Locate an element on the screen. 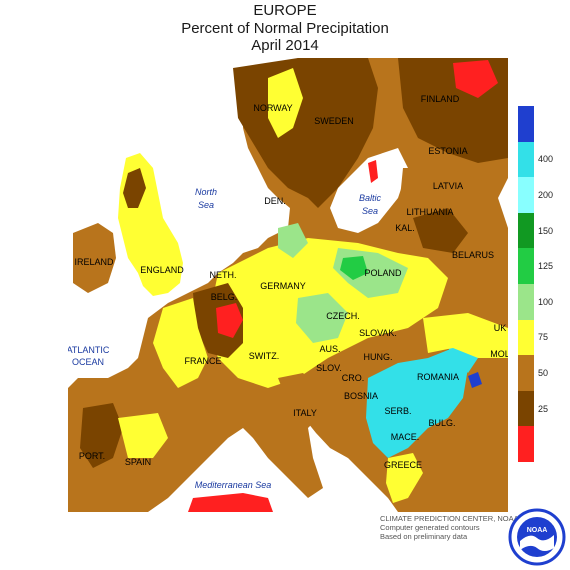 The image size is (570, 570). label-serb: SERB. is located at coordinates (397, 411).